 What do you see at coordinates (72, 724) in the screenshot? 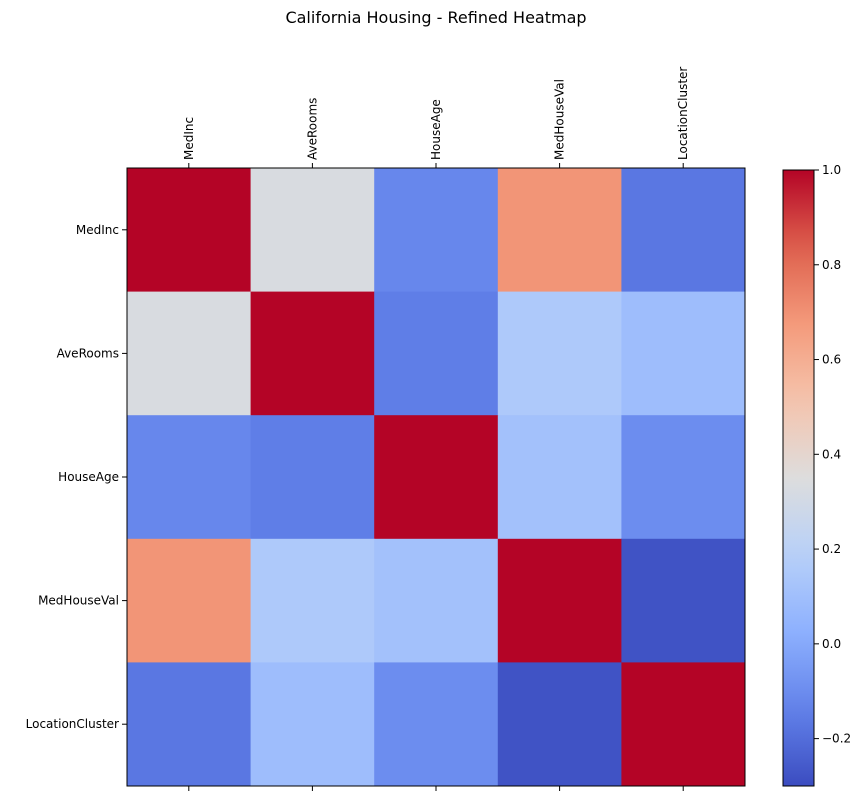
I see `y-tick-label: LocationCluster` at bounding box center [72, 724].